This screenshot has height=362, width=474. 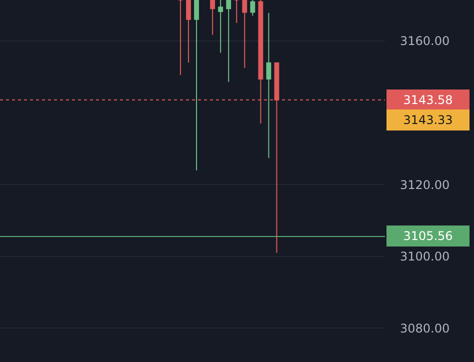 What do you see at coordinates (425, 257) in the screenshot?
I see `y-tick-label: 3100.00` at bounding box center [425, 257].